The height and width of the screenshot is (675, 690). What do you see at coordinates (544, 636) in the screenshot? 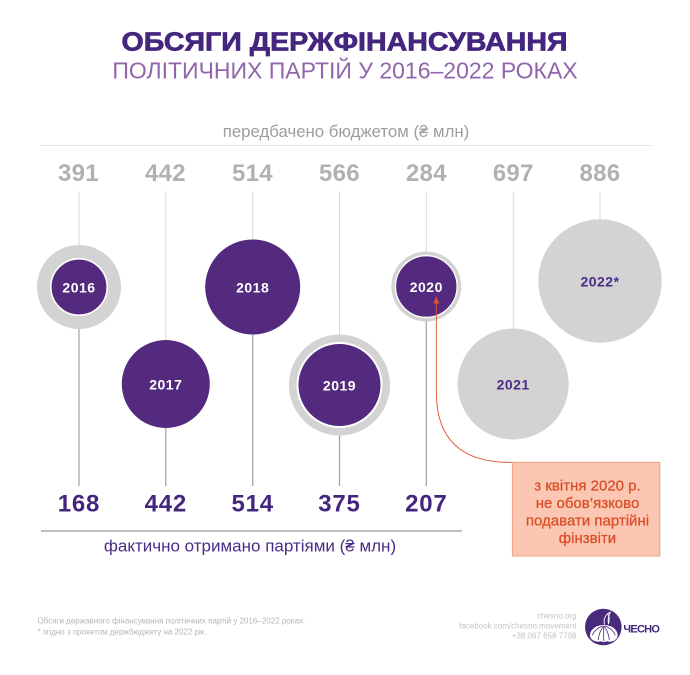
I see `svg-text: +38 067 658 7798` at bounding box center [544, 636].